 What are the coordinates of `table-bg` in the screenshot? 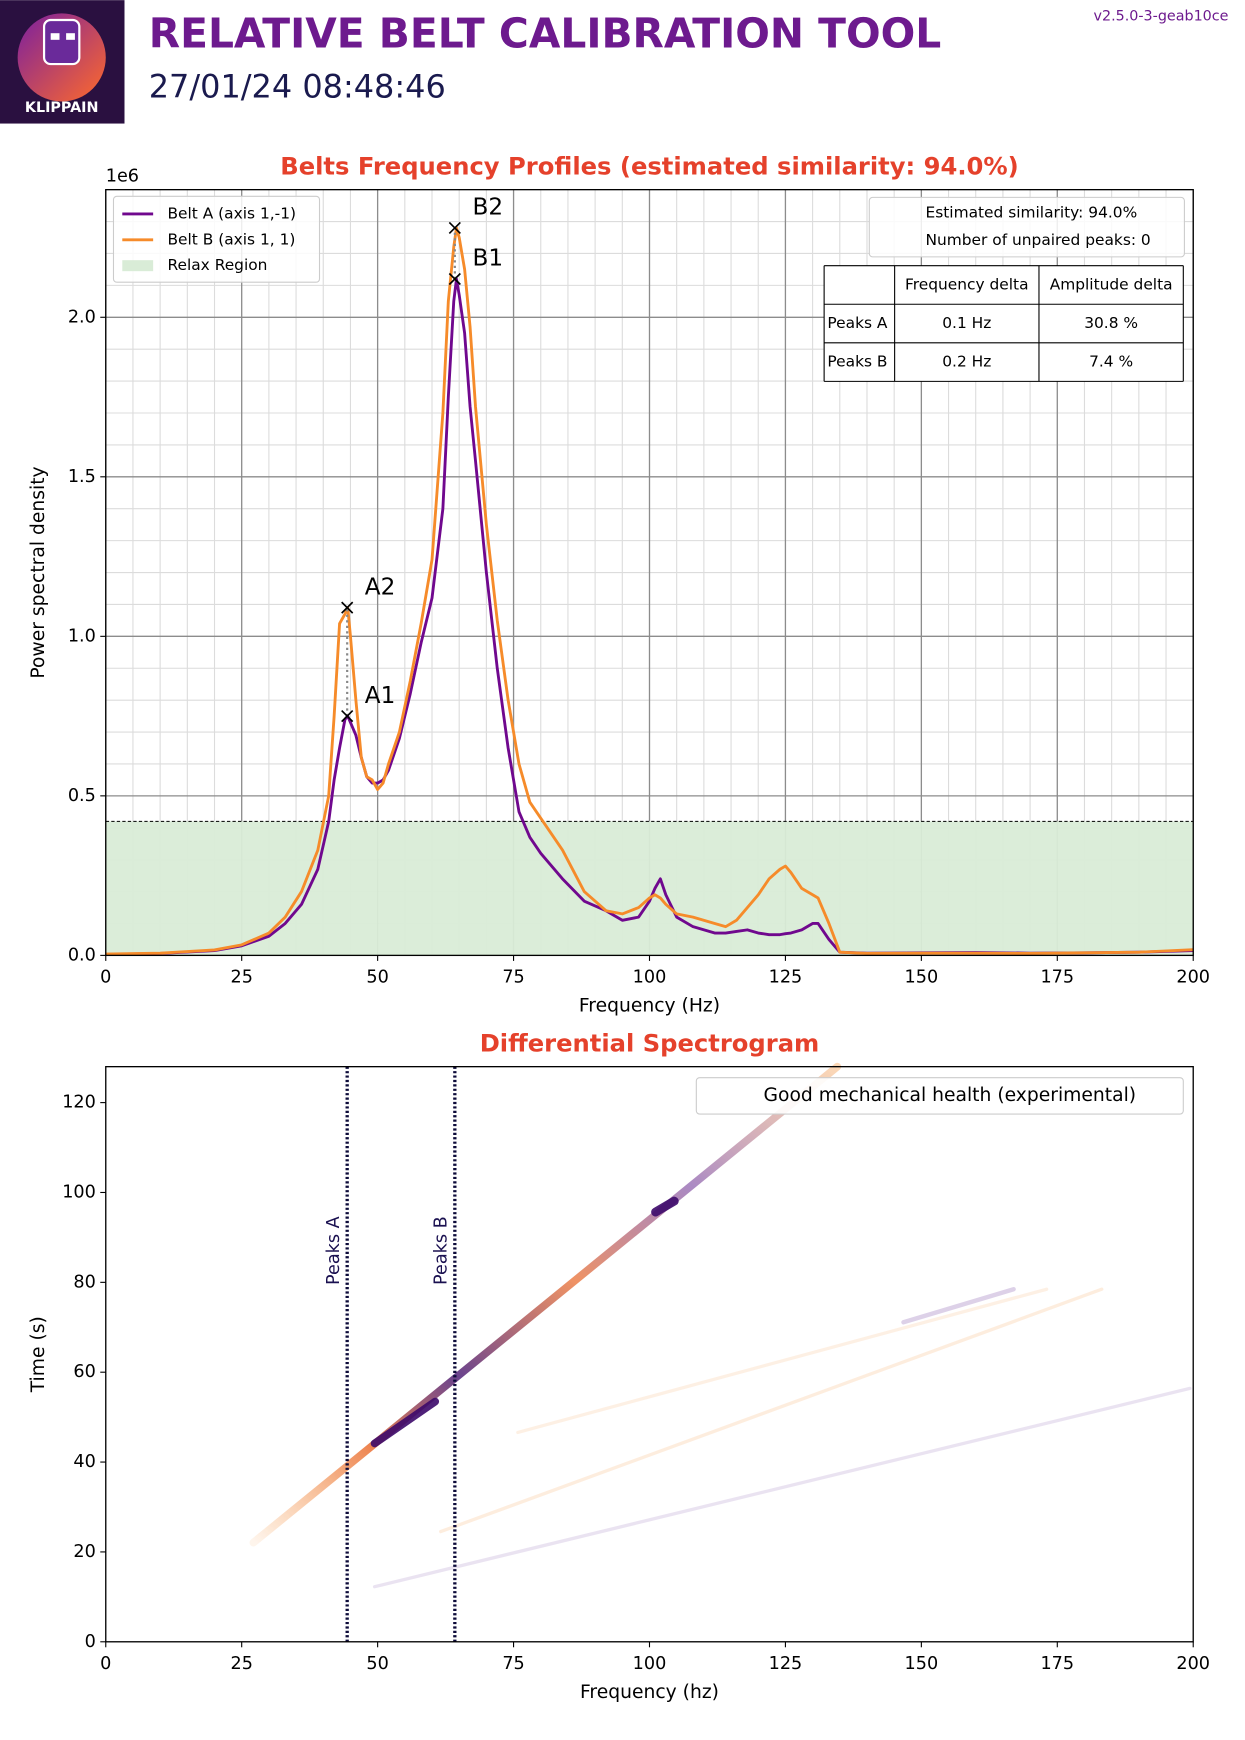 It's located at (1004, 323).